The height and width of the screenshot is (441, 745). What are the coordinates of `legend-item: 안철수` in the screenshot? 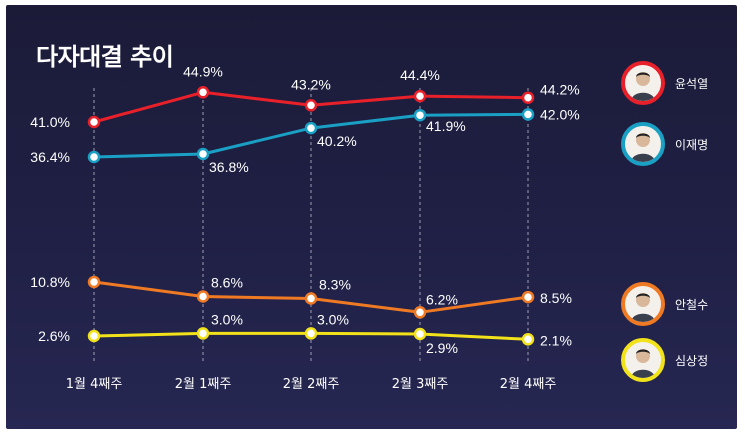 It's located at (679, 310).